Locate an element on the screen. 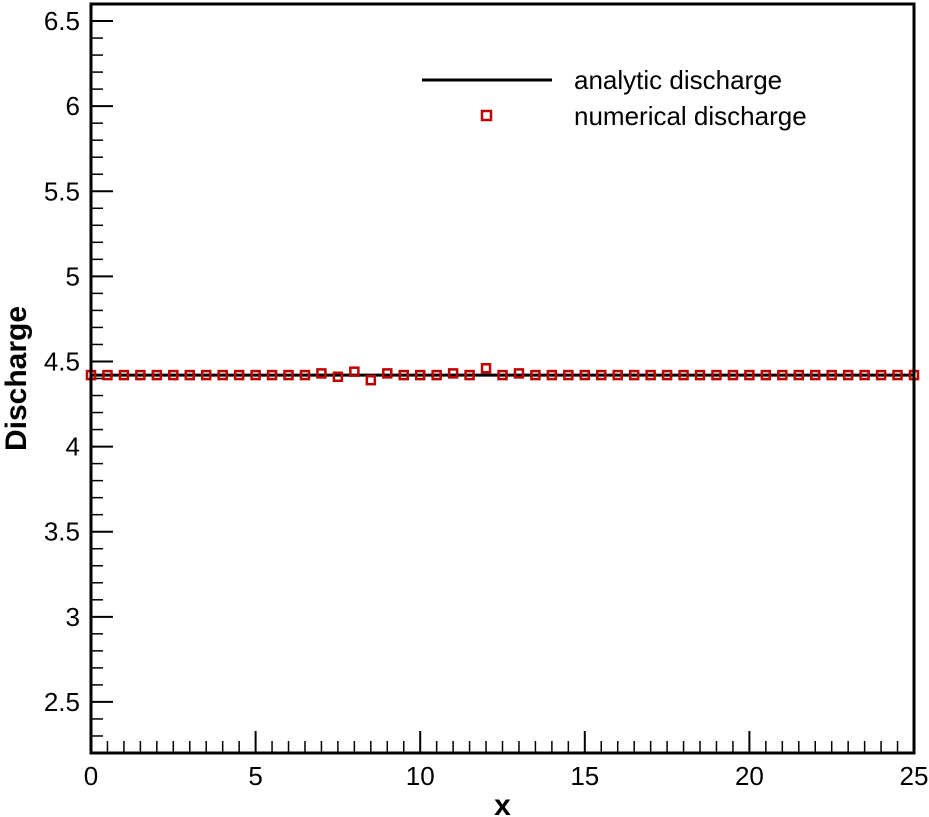 This screenshot has height=817, width=929. y-tick-label: 5.5 is located at coordinates (62, 191).